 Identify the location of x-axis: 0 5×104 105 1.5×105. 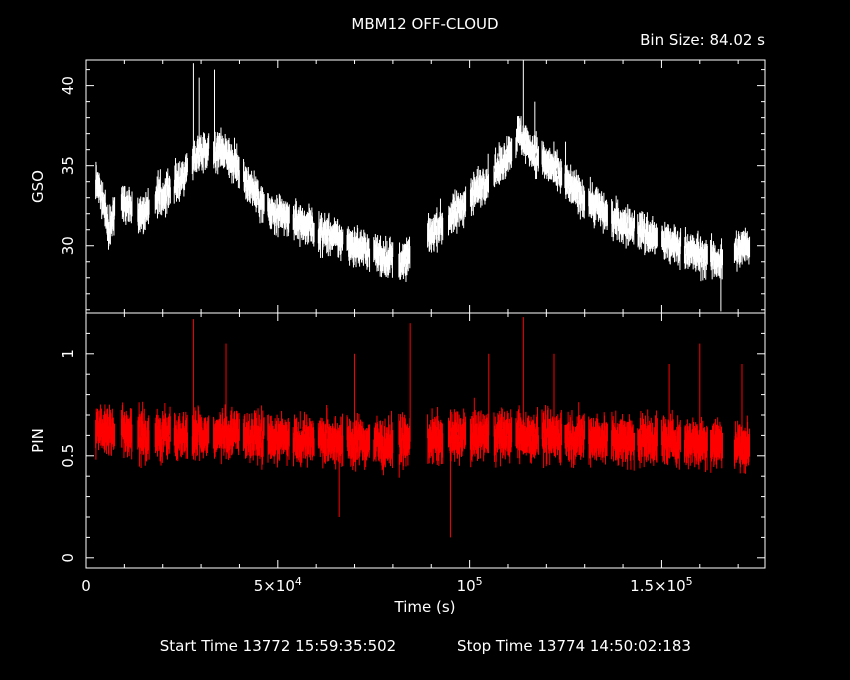
(386, 585).